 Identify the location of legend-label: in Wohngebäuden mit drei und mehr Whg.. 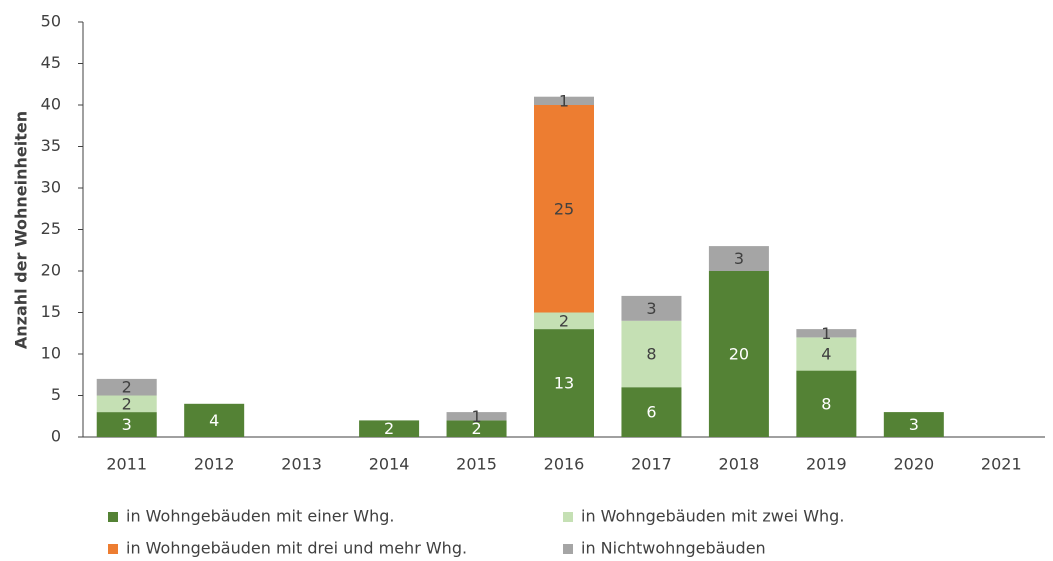
(296, 548).